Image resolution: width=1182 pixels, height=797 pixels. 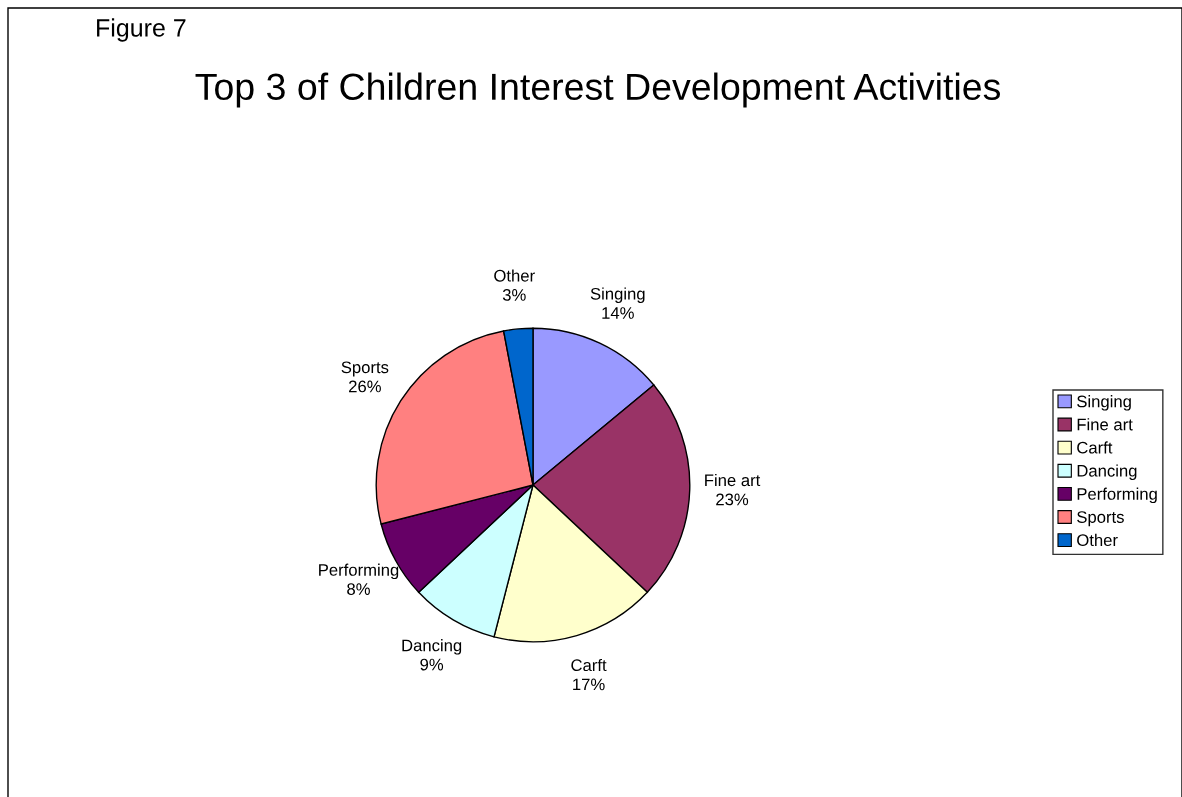 What do you see at coordinates (432, 664) in the screenshot?
I see `data-label: 9%` at bounding box center [432, 664].